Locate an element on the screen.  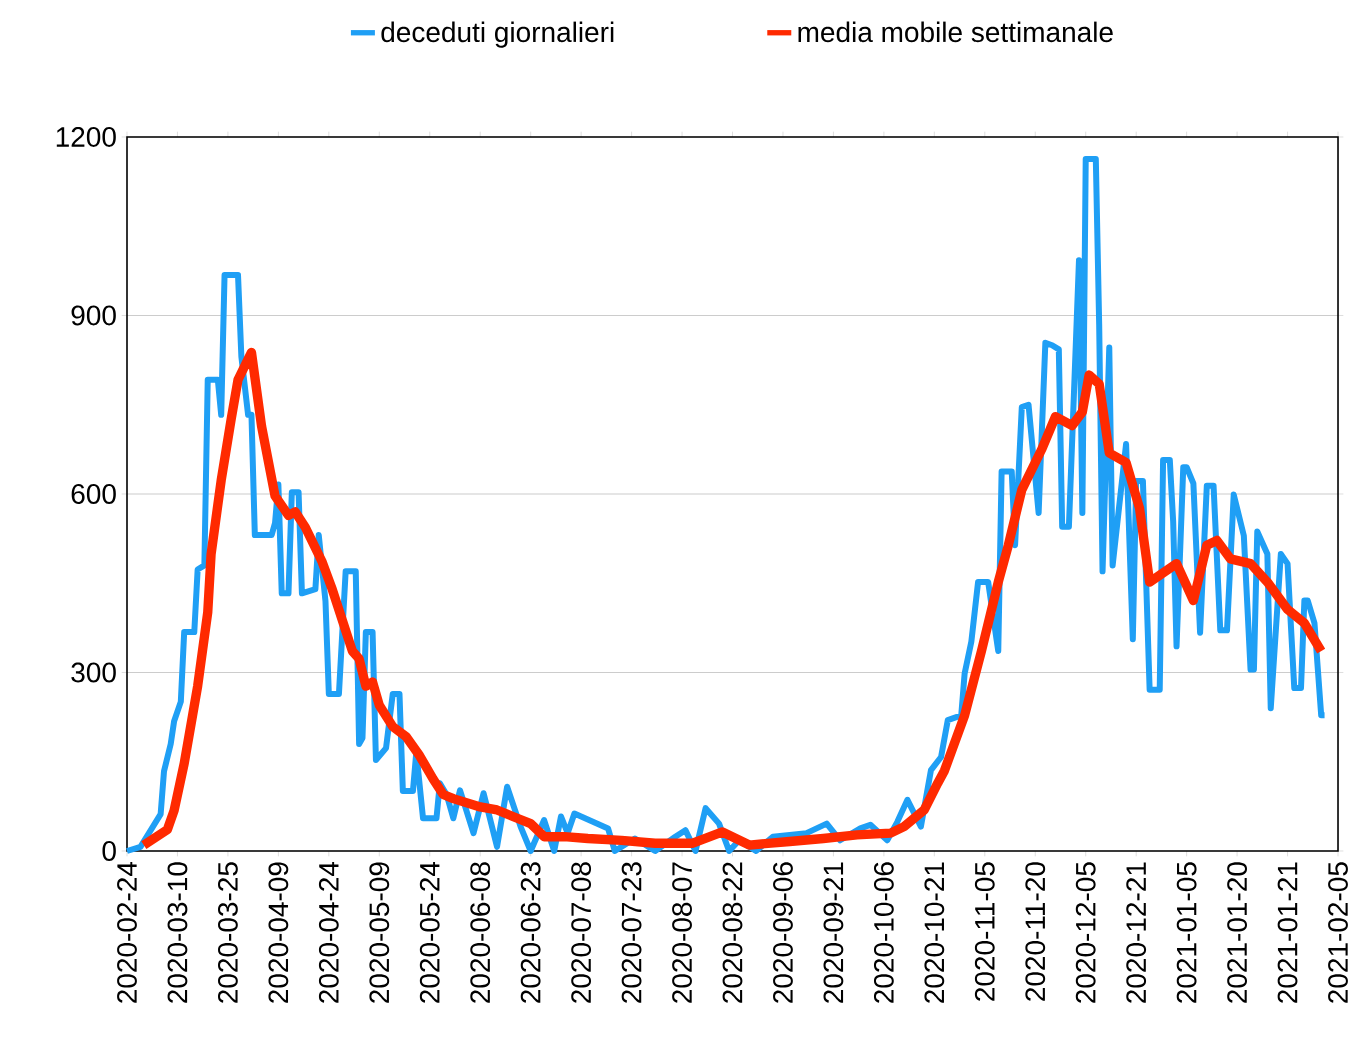
x-tick-label: 2020-10-06 is located at coordinates (883, 932).